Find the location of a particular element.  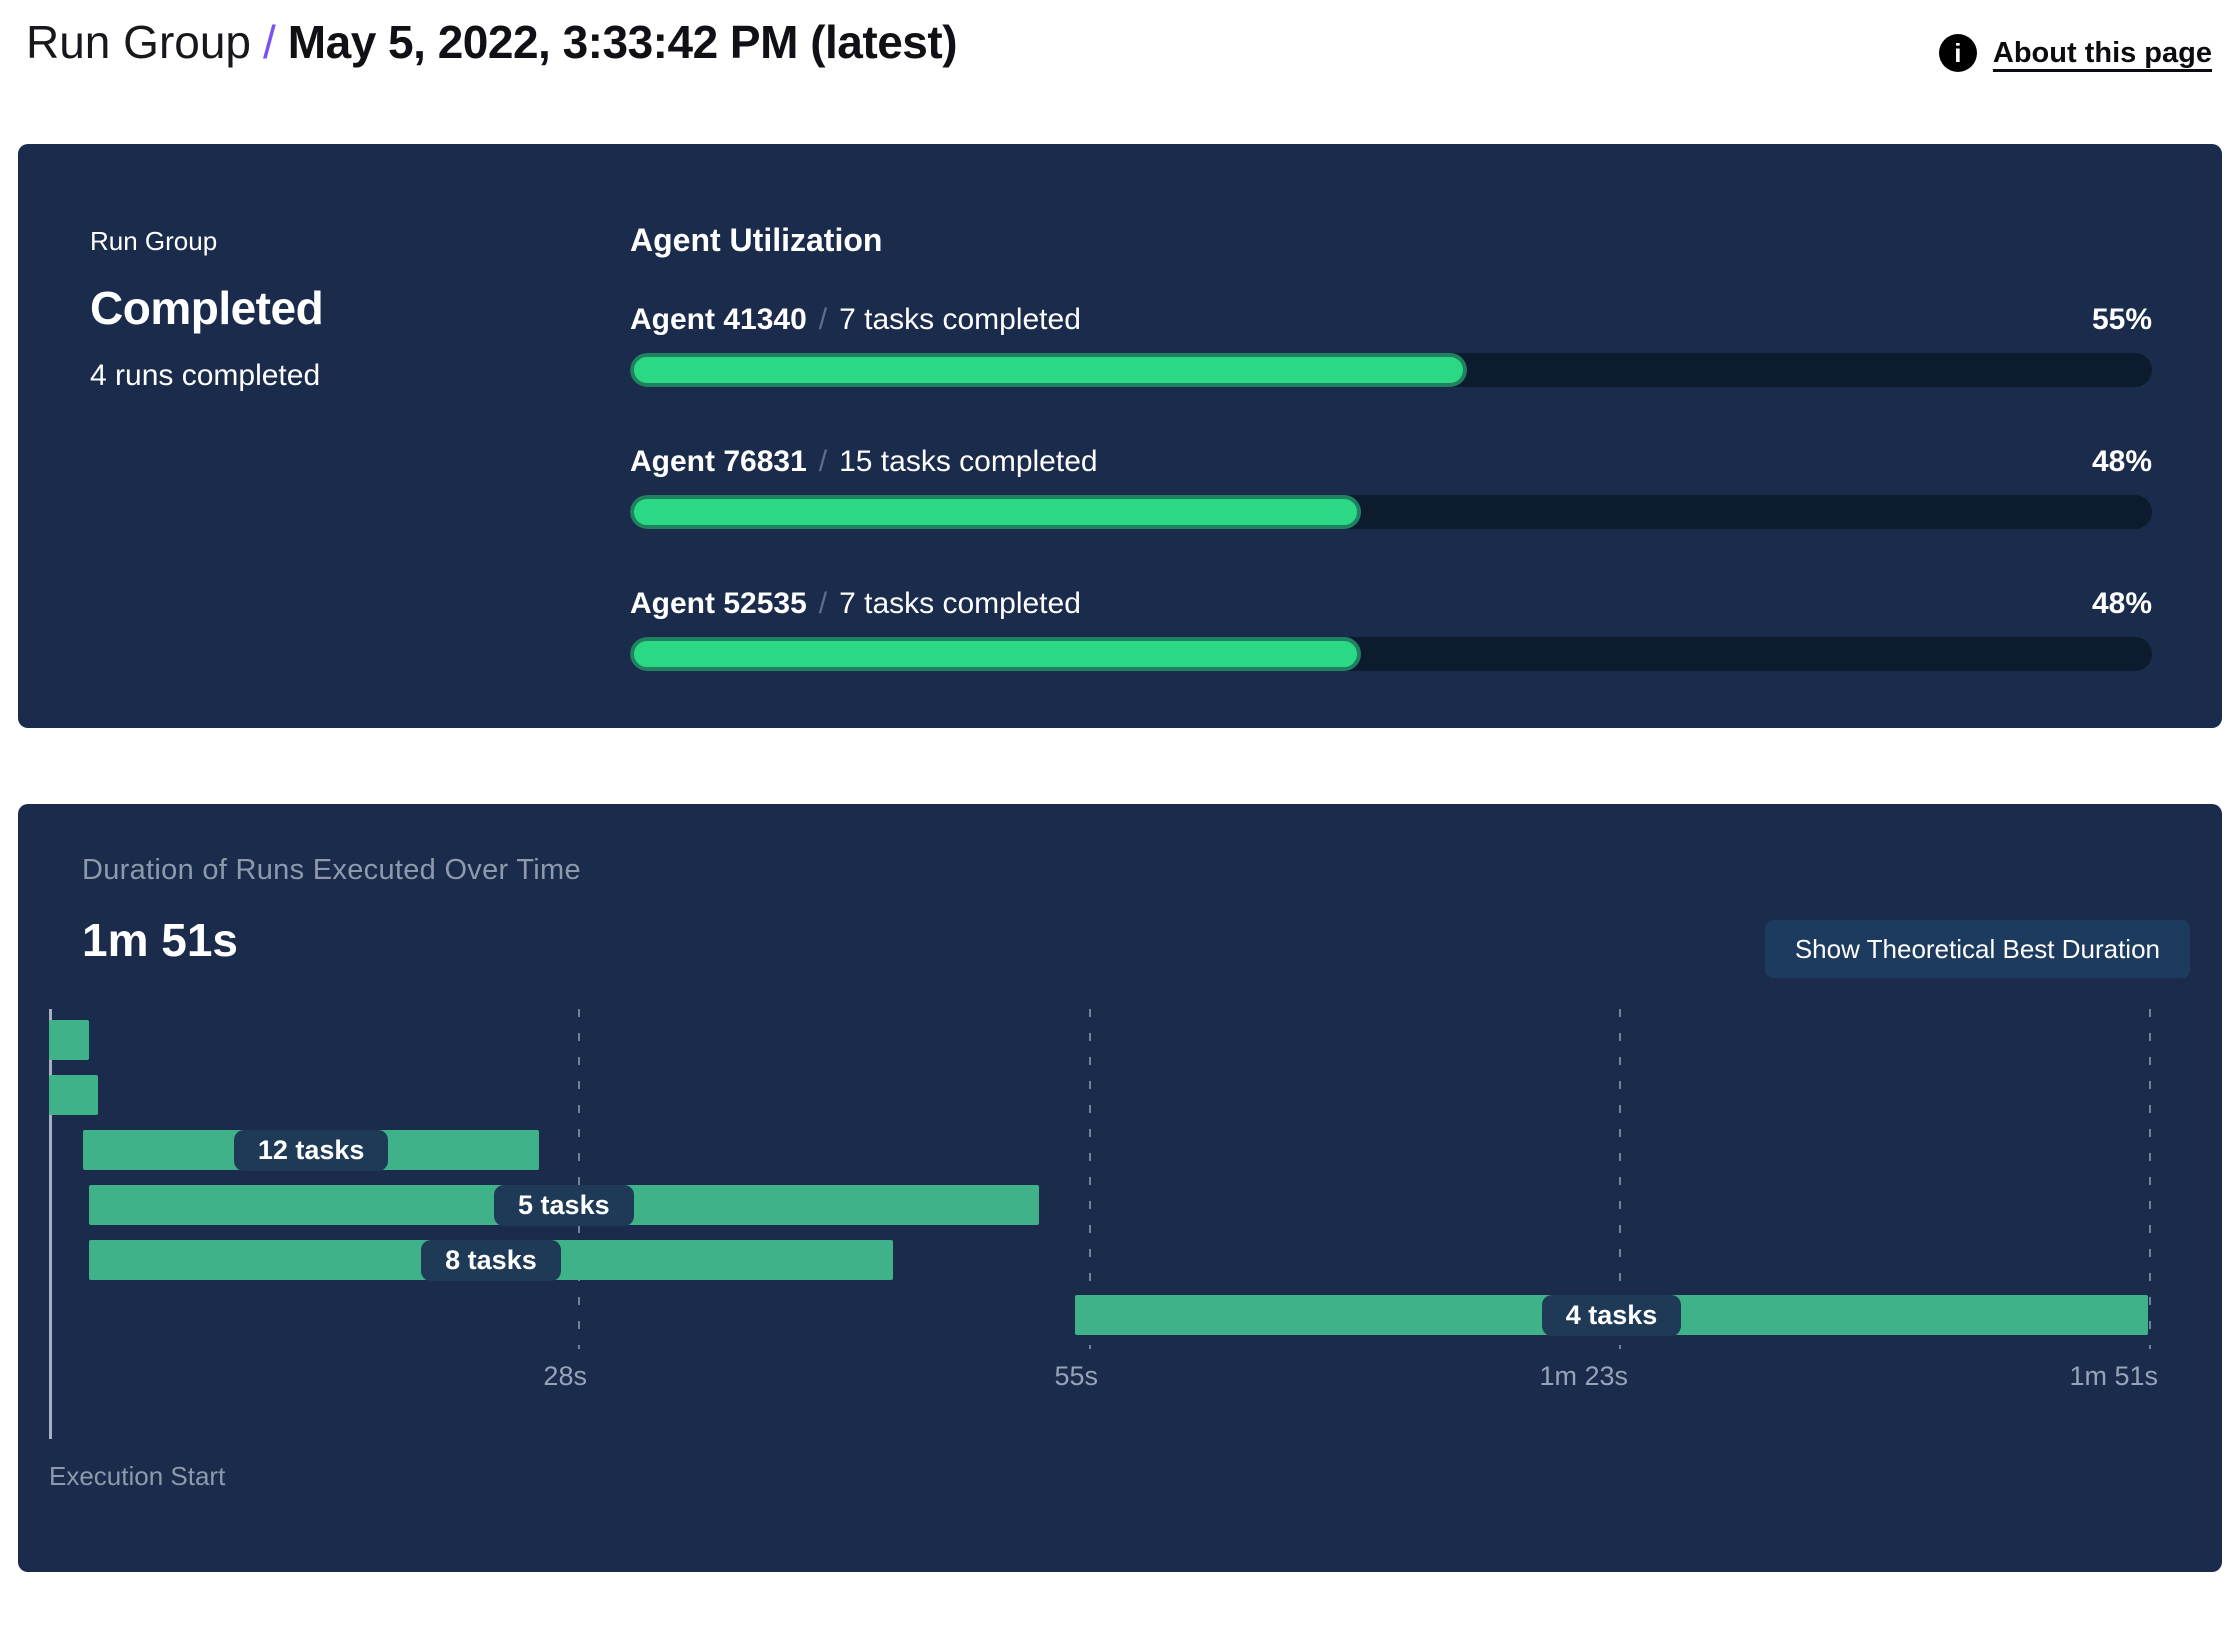

run-duration-bar: 12 tasks is located at coordinates (311, 1150).